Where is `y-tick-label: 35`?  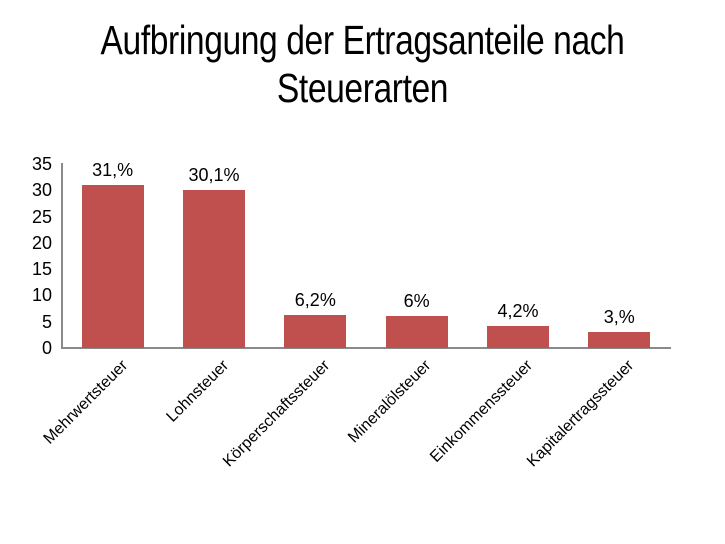
y-tick-label: 35 is located at coordinates (41, 164).